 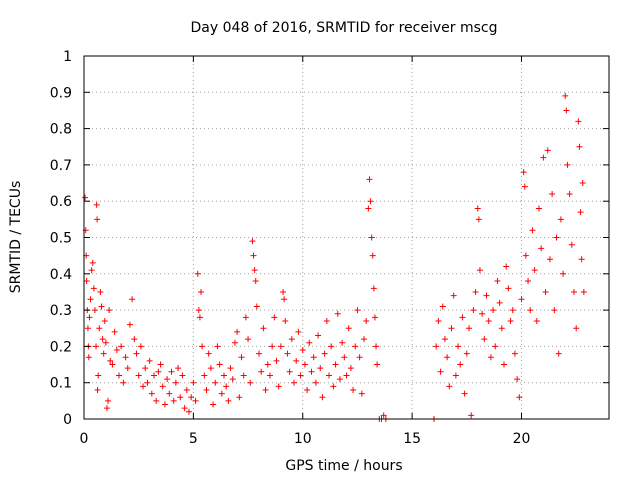 I want to click on y-tick-label: 0.6, so click(x=61, y=202).